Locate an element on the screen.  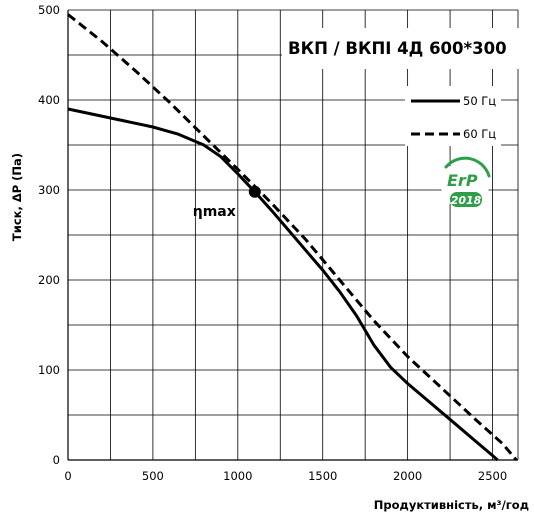
title-box is located at coordinates (402, 48).